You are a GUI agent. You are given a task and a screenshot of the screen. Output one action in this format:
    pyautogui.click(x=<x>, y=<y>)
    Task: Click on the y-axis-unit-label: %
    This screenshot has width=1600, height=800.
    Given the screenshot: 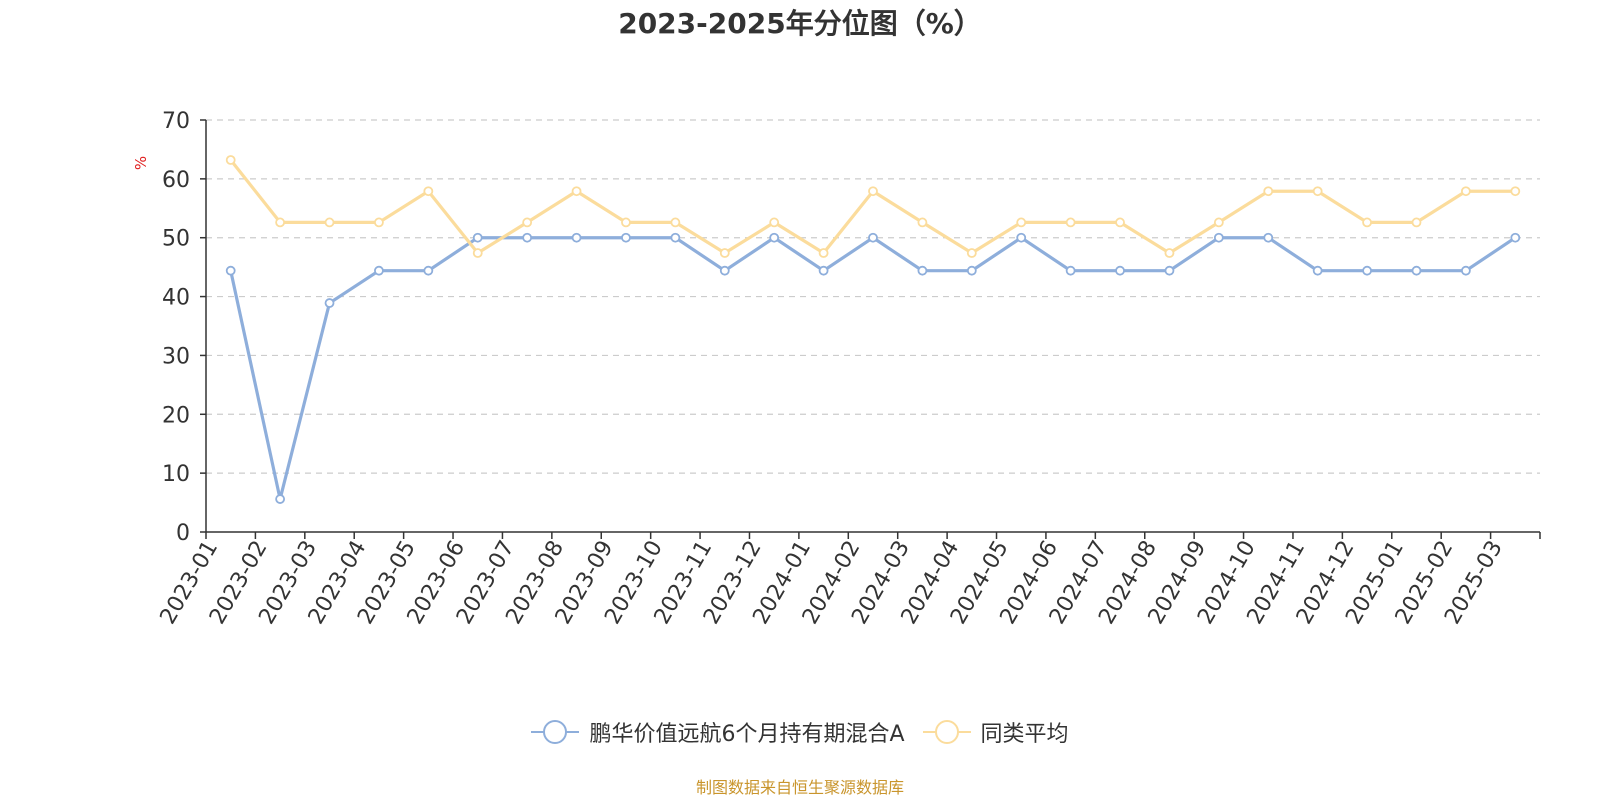 What is the action you would take?
    pyautogui.click(x=141, y=163)
    